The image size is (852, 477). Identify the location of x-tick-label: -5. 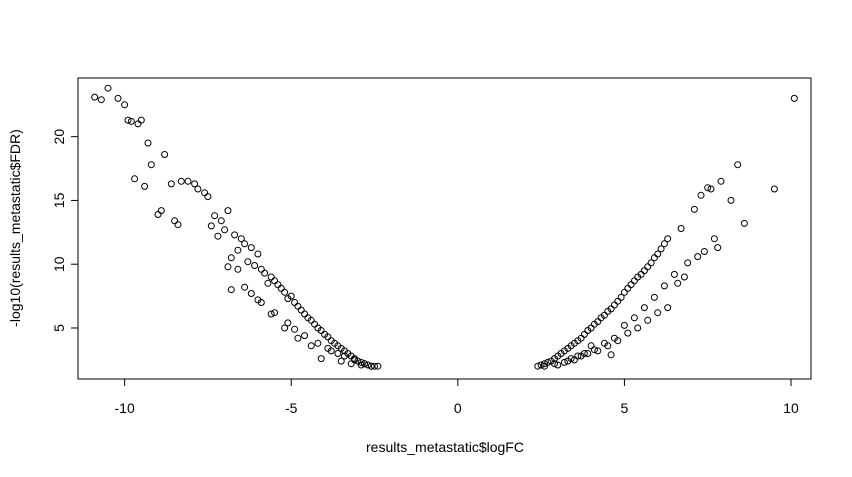
(291, 408).